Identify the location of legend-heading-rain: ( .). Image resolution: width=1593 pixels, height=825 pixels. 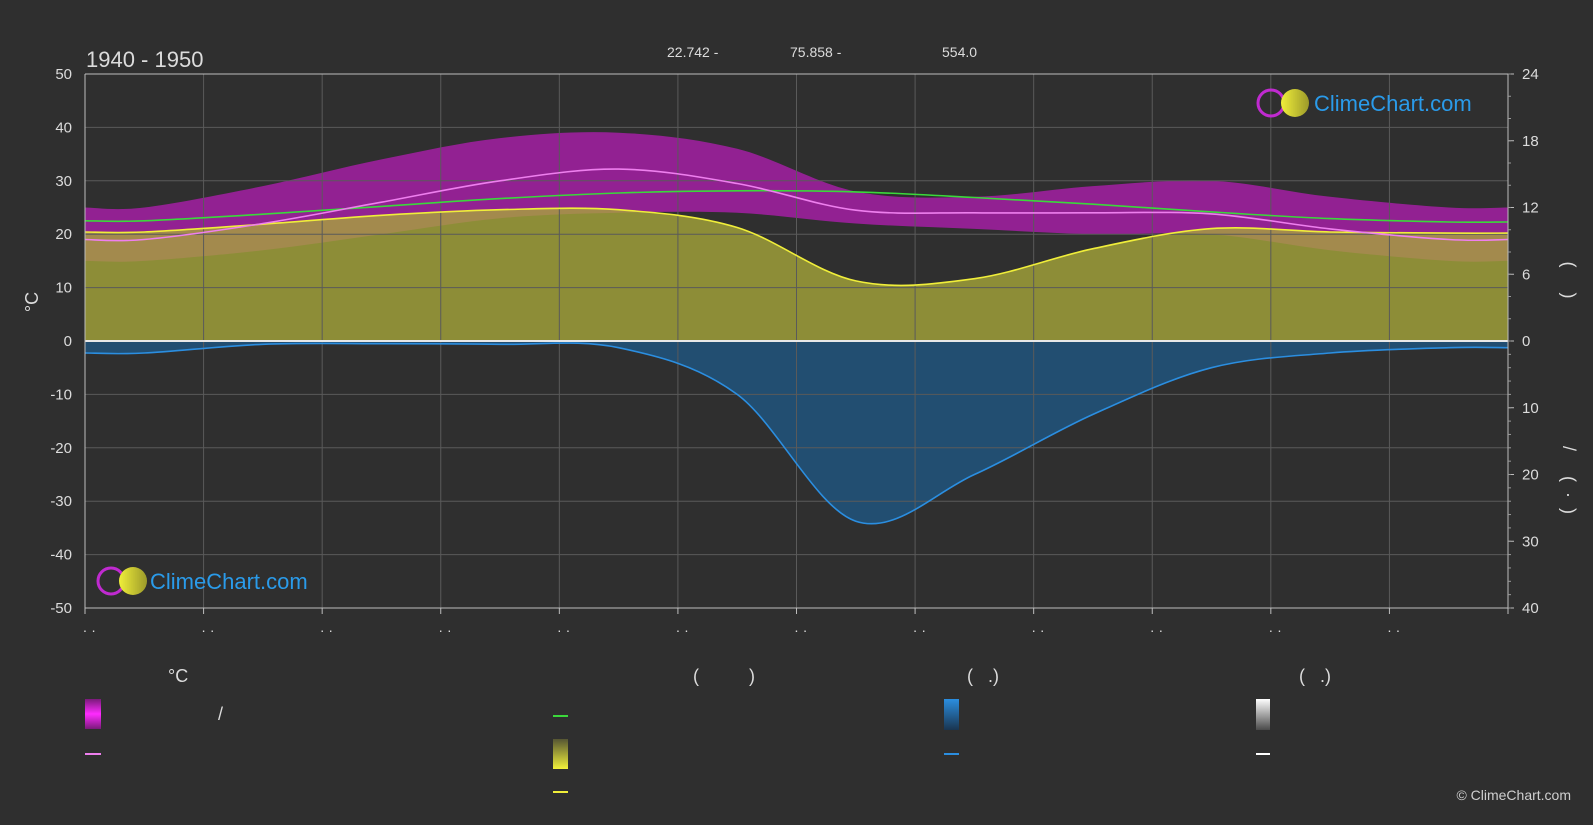
(983, 676).